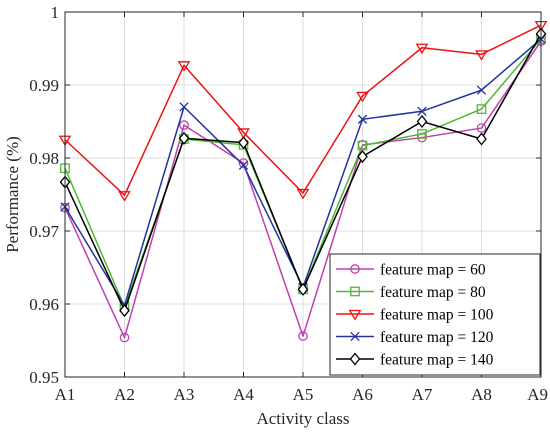 The height and width of the screenshot is (436, 550). What do you see at coordinates (422, 394) in the screenshot?
I see `x-tick-label: A7` at bounding box center [422, 394].